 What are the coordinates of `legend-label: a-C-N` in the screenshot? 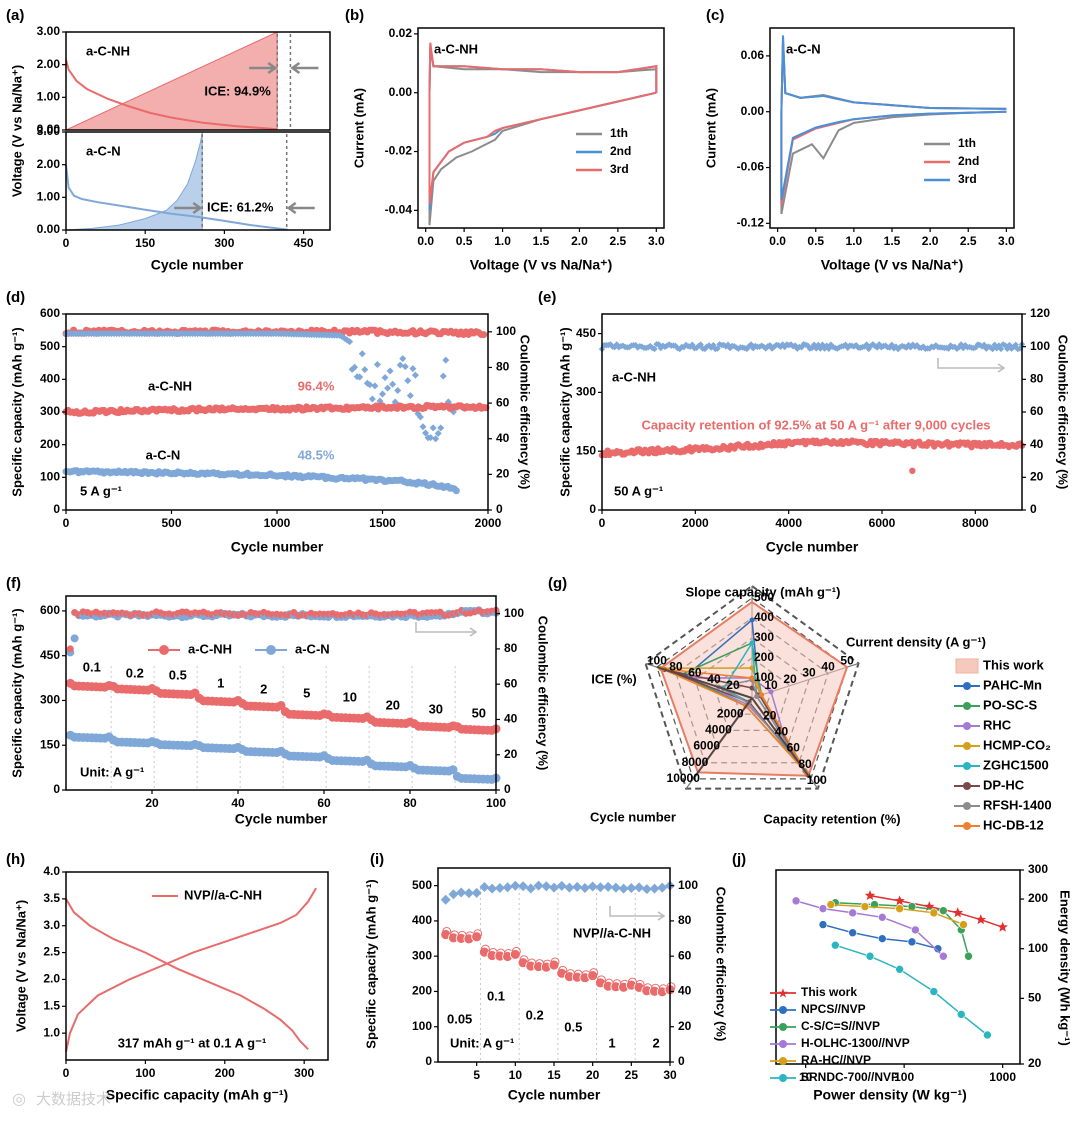 It's located at (312, 648).